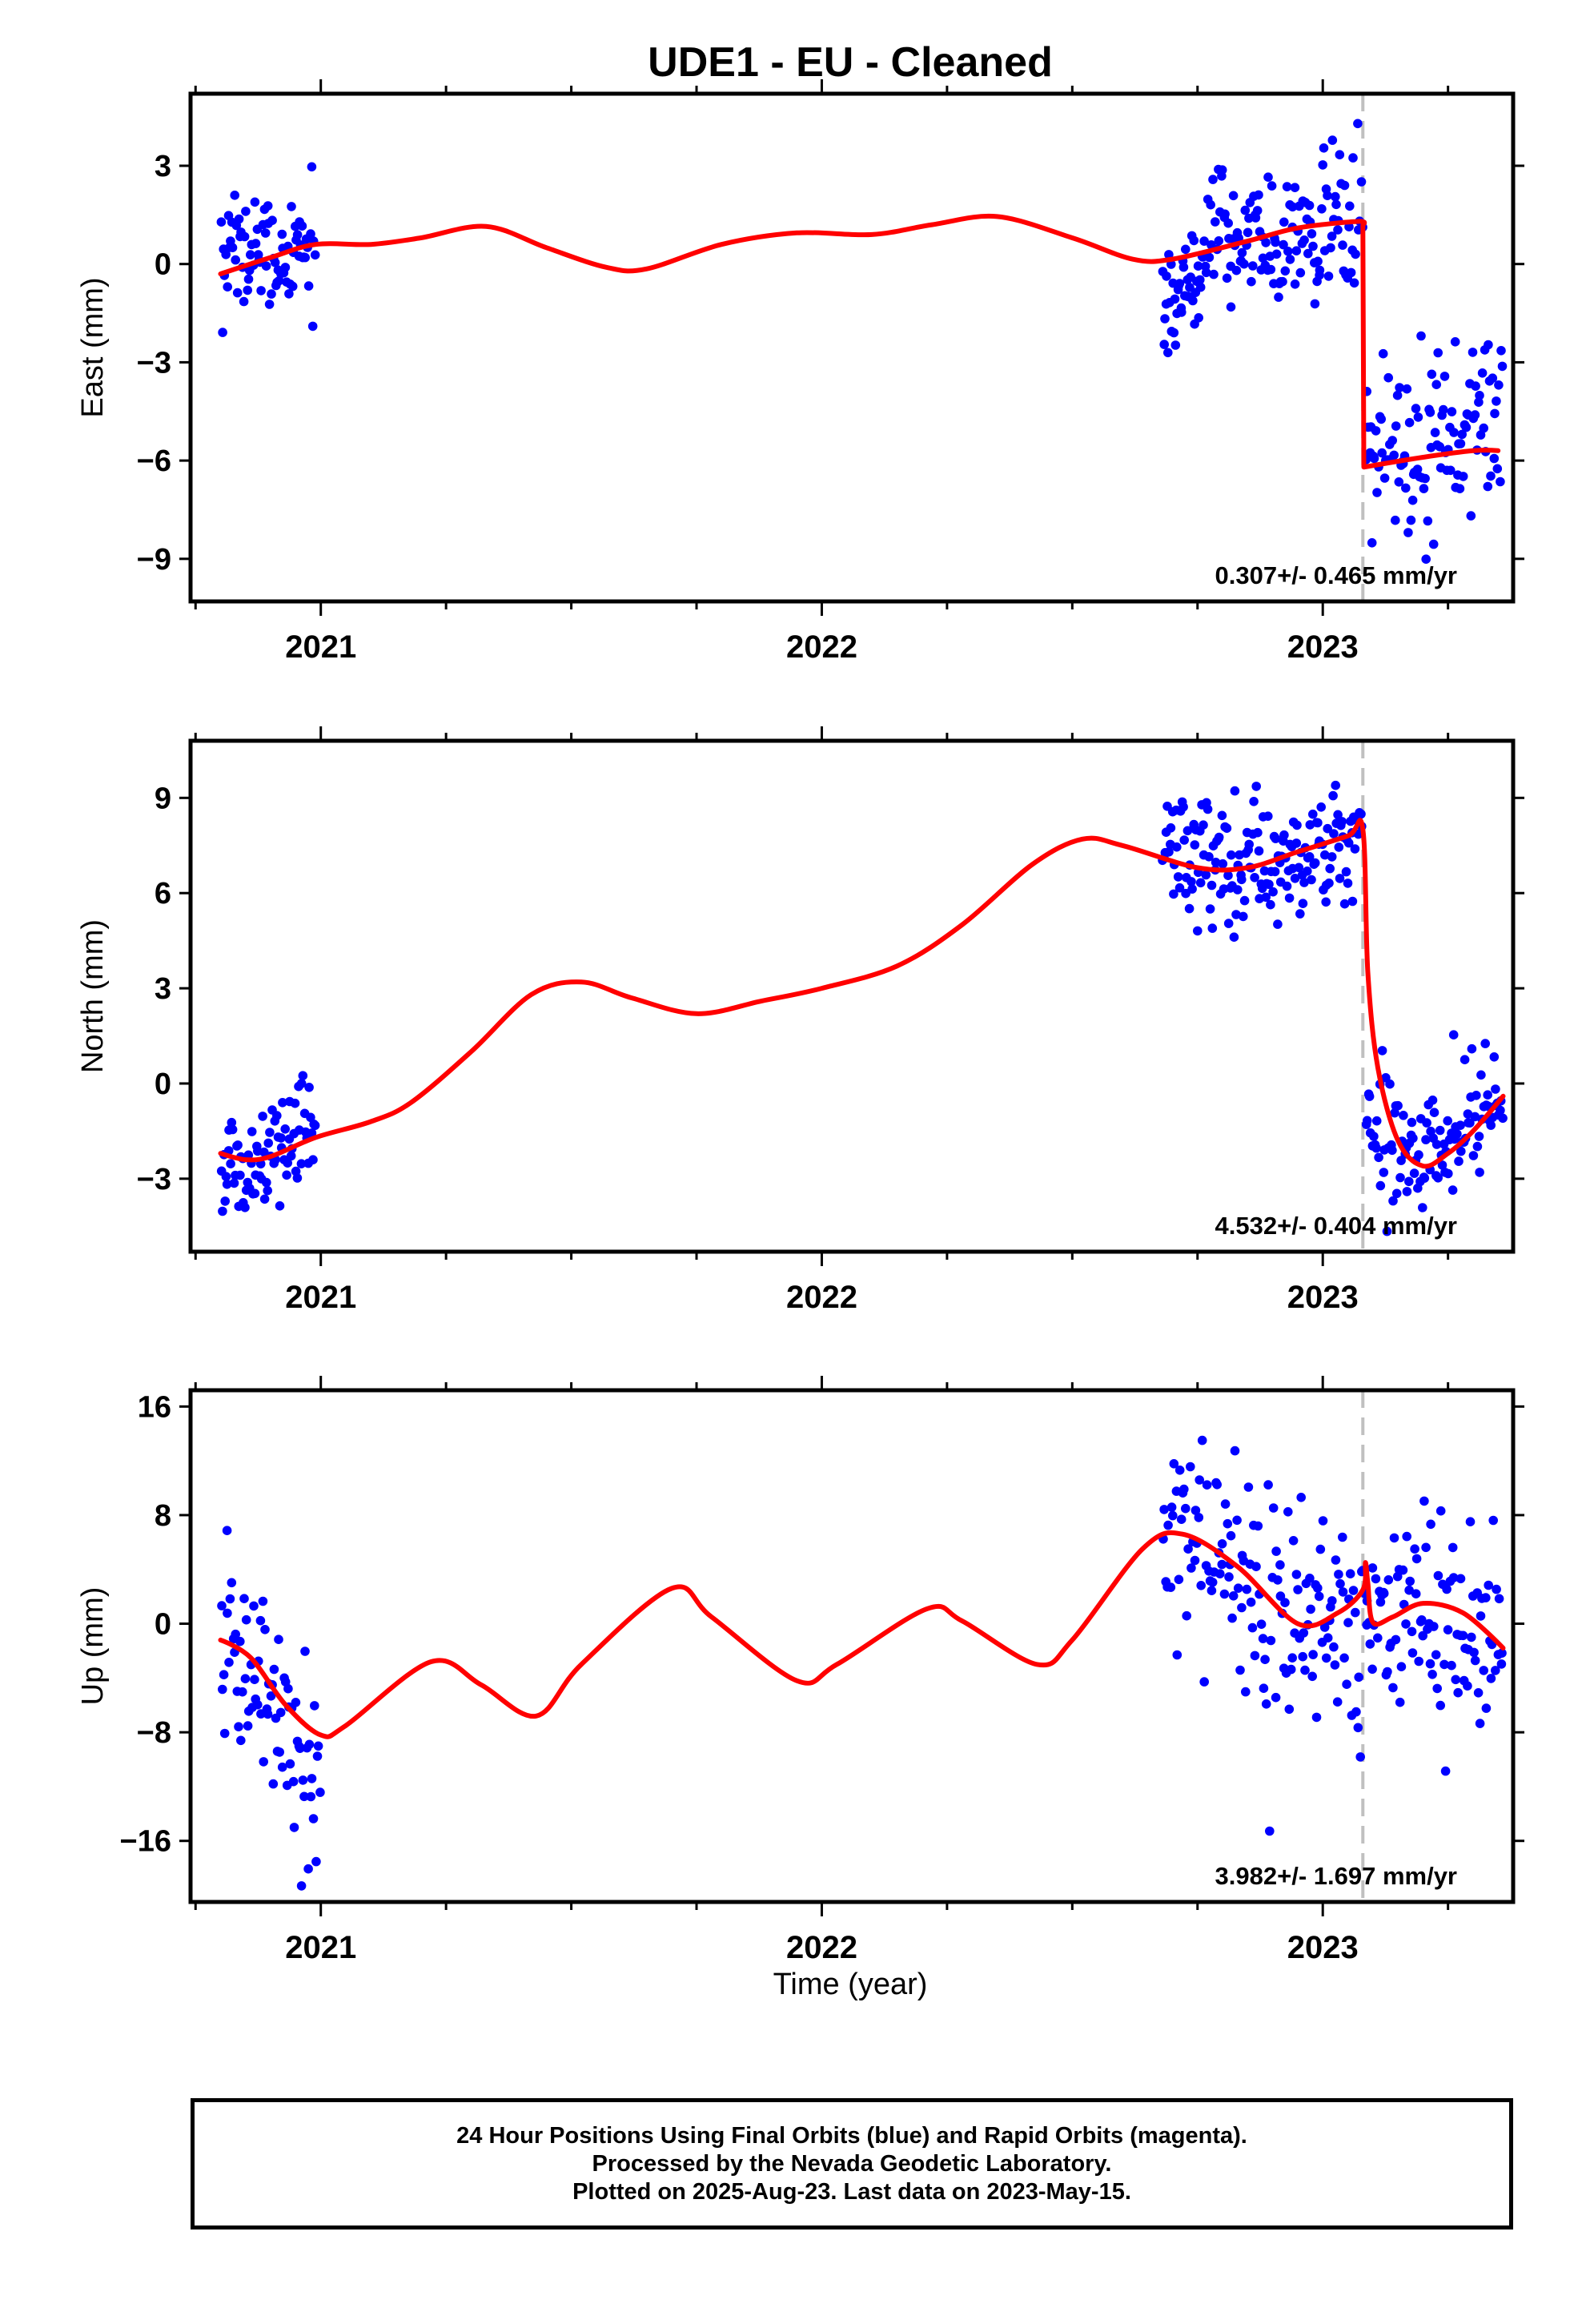  What do you see at coordinates (93, 347) in the screenshot?
I see `east-y-axis-label: East (mm)` at bounding box center [93, 347].